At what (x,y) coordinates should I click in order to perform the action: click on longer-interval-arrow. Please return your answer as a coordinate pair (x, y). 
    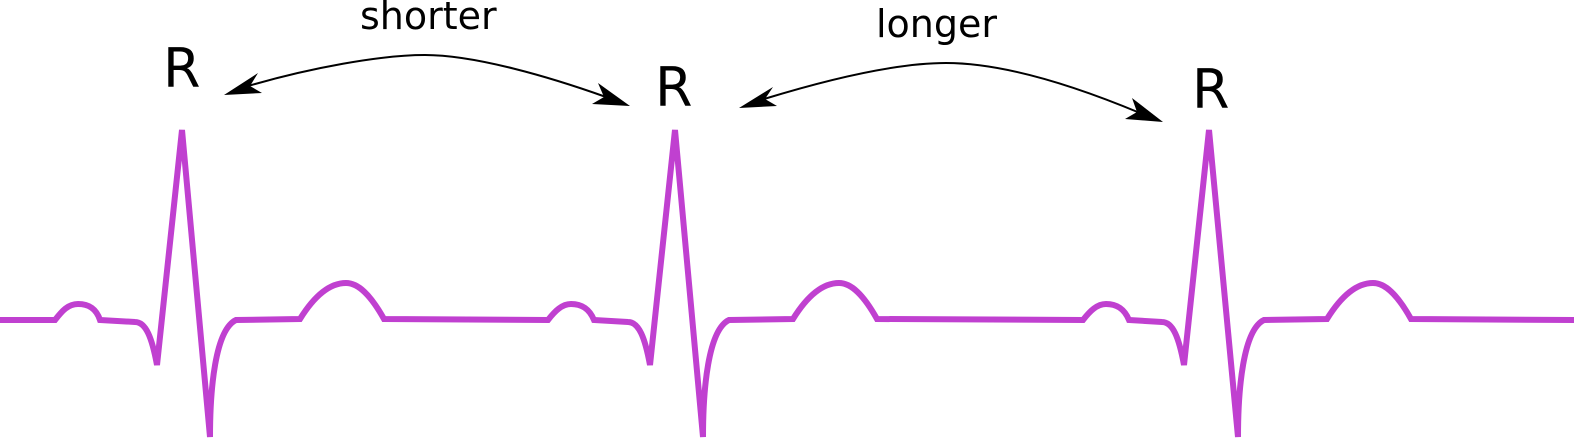
    Looking at the image, I should click on (952, 87).